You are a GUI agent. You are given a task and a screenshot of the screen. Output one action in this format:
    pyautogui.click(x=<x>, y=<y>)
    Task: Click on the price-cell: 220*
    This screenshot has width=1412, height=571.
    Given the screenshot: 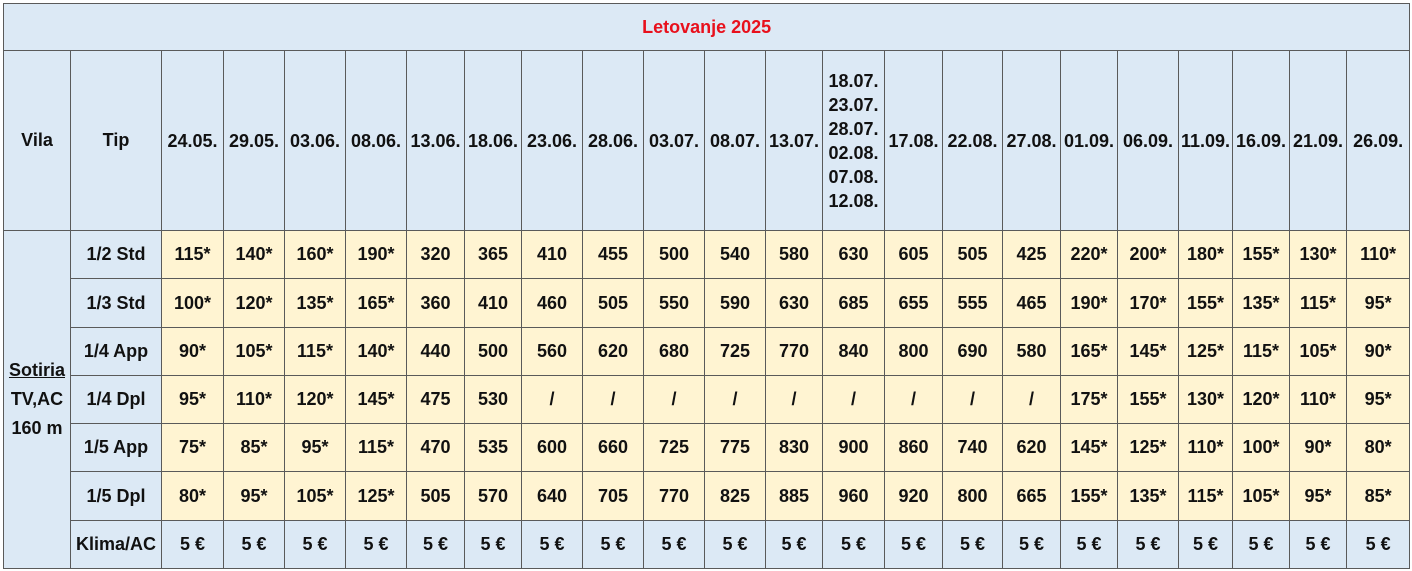 What is the action you would take?
    pyautogui.click(x=1089, y=255)
    